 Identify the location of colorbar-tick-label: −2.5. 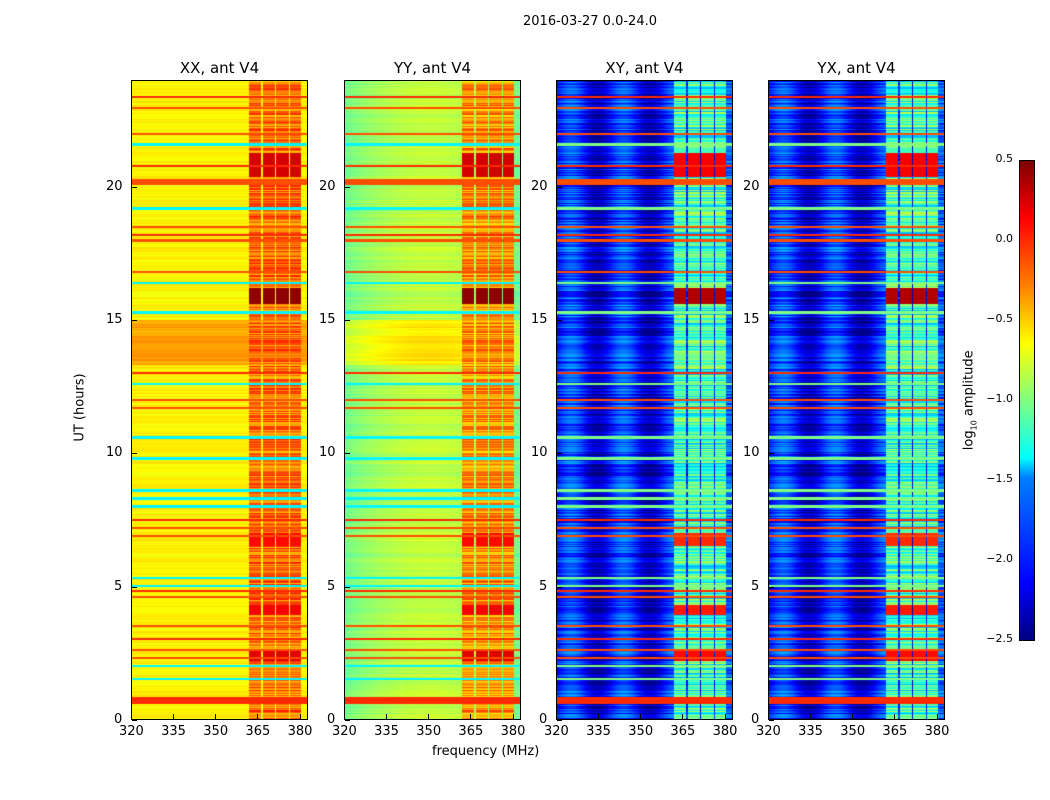
(999, 638).